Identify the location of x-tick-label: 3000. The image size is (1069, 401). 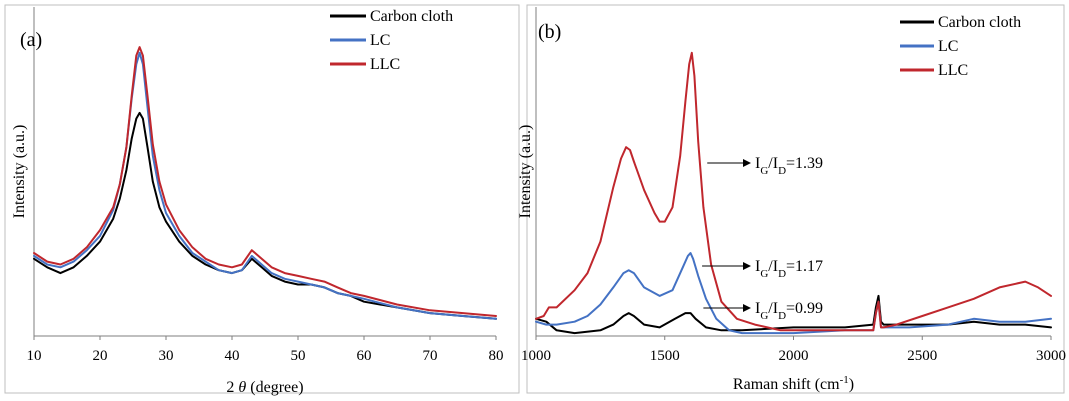
(1051, 356).